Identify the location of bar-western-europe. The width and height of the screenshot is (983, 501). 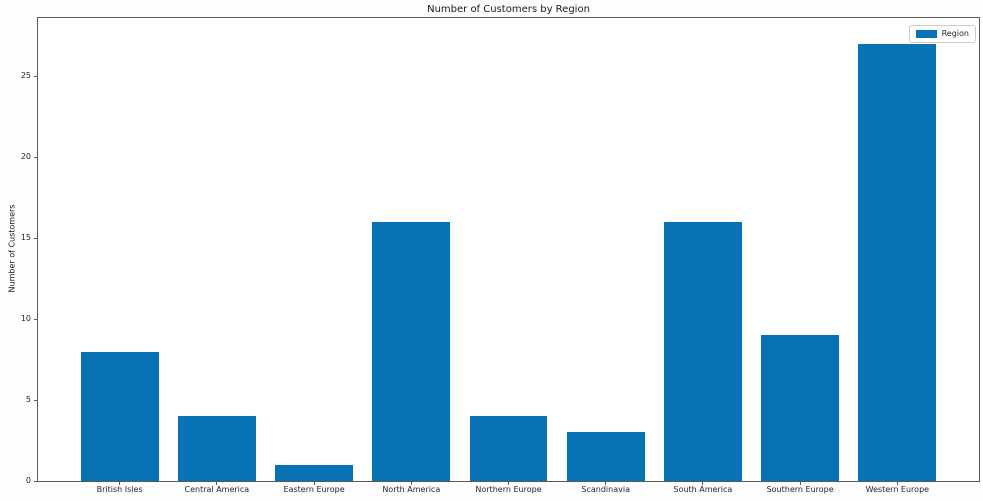
(897, 262).